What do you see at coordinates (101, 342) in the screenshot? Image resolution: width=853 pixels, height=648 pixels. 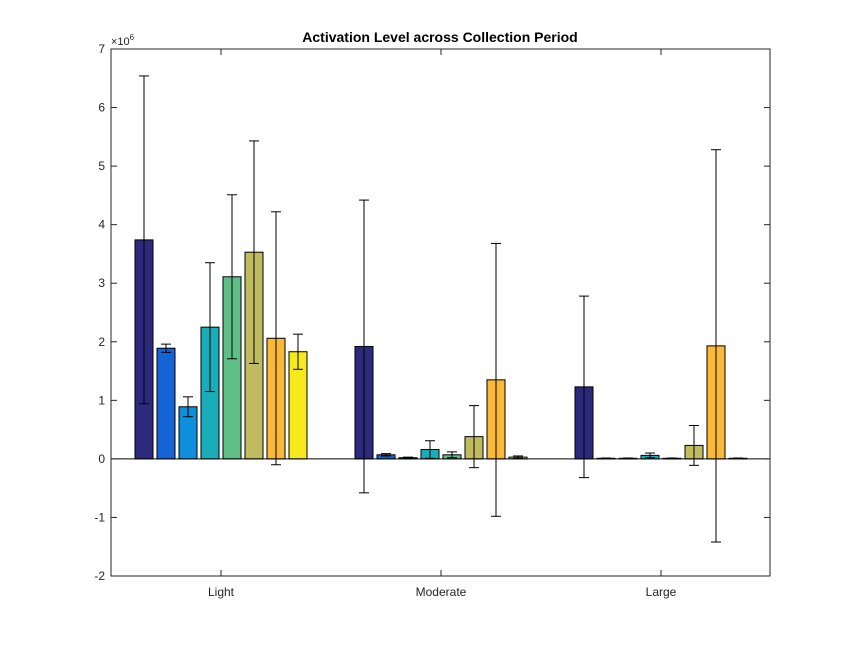 I see `y-tick-label: 2` at bounding box center [101, 342].